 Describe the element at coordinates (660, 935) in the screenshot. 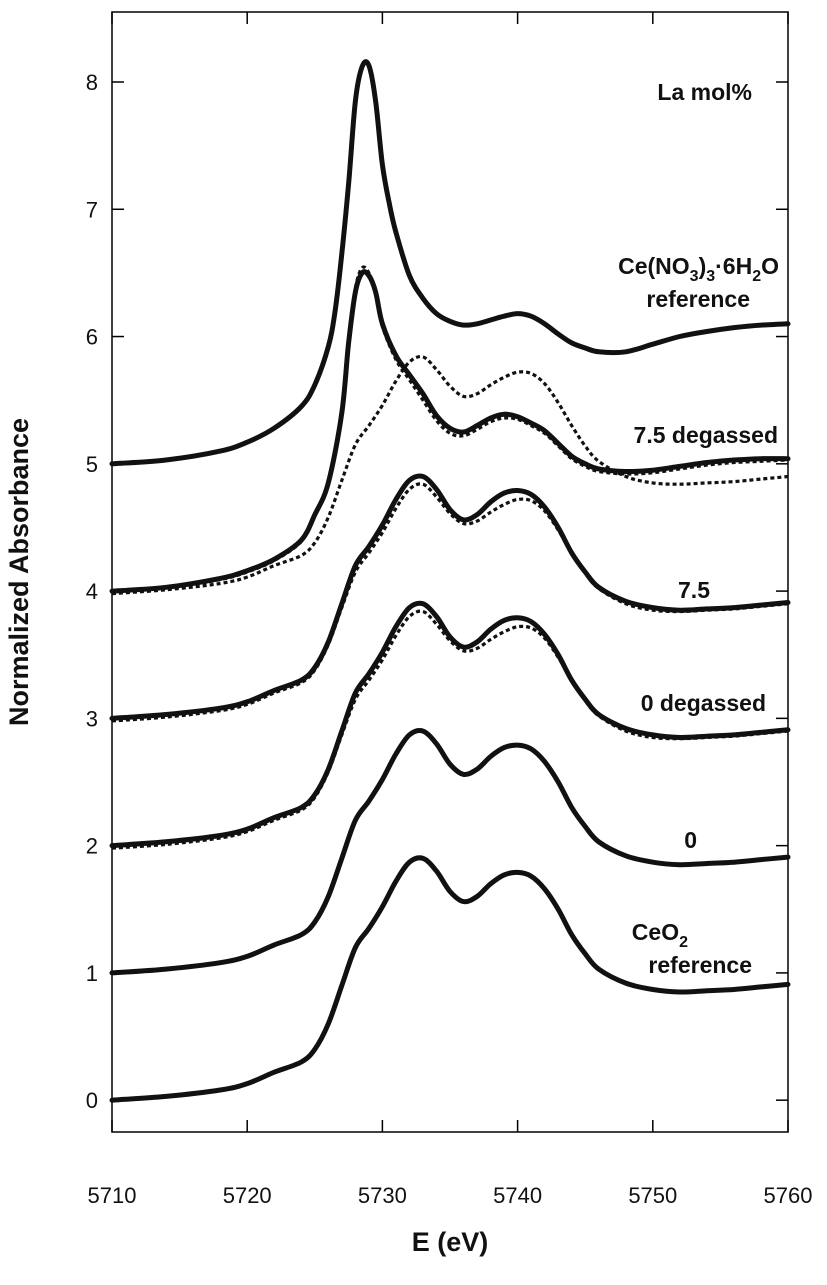

I see `series-label-ceo2: CeO2` at that location.